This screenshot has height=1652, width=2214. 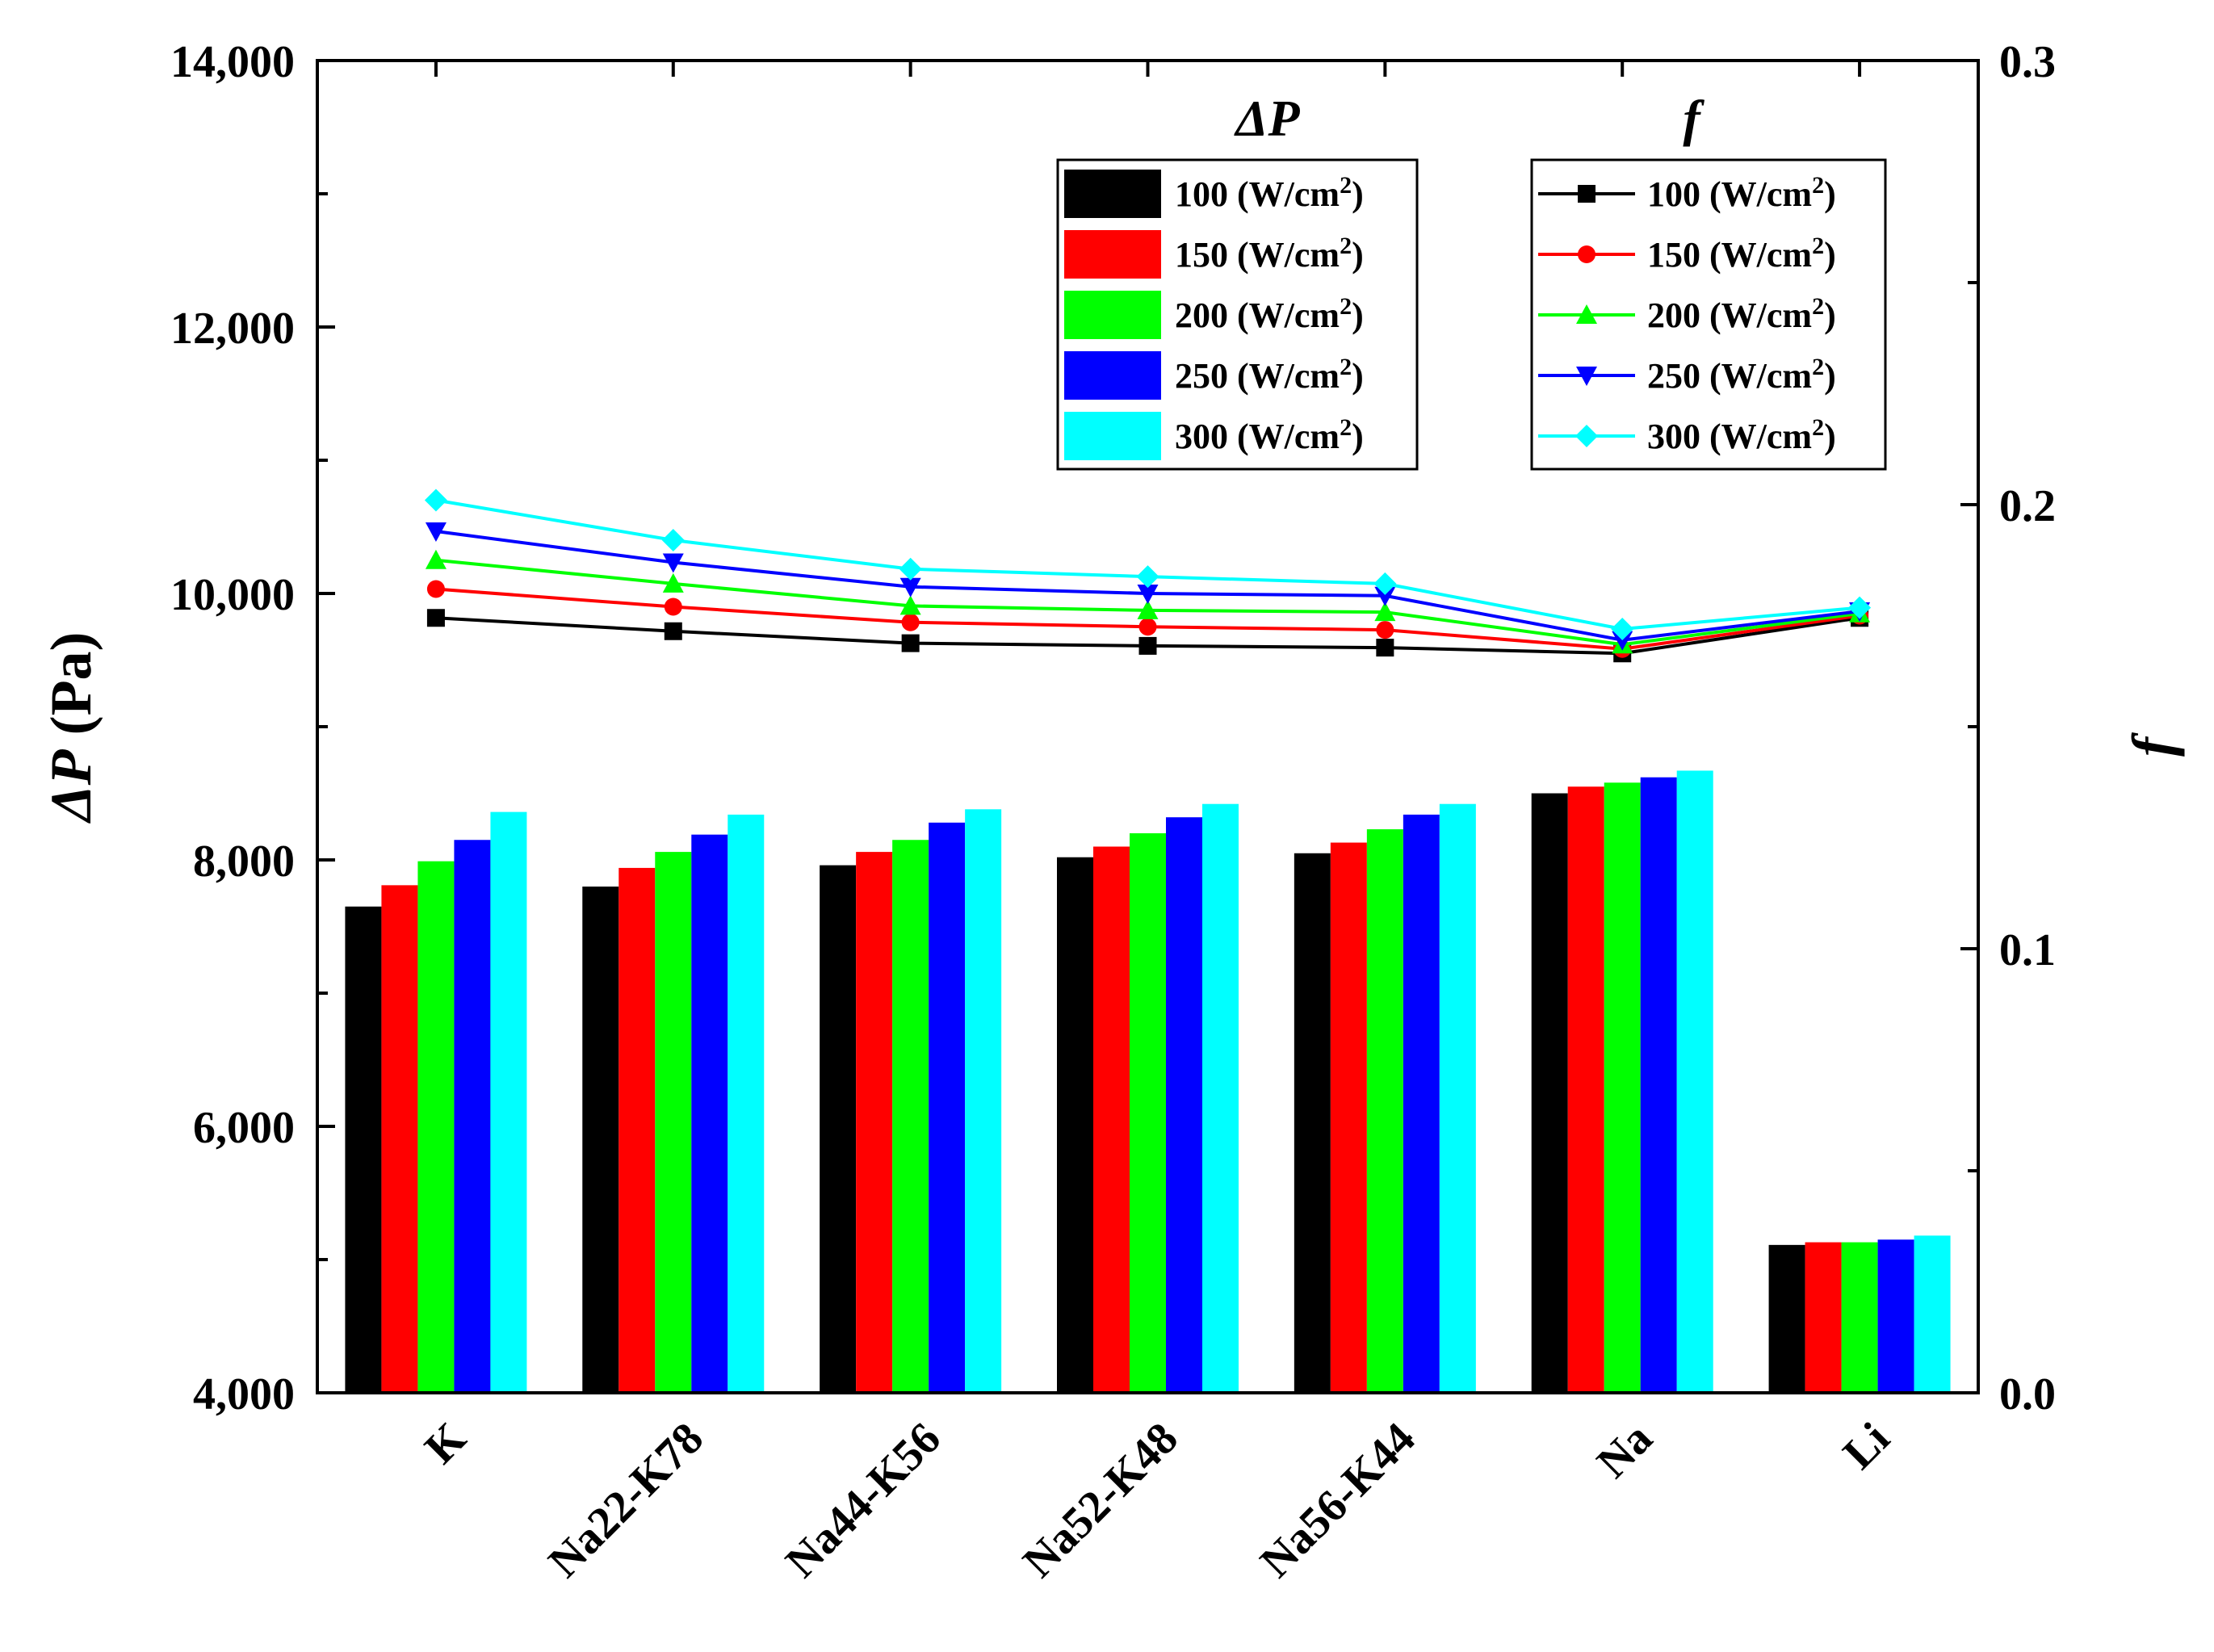 I want to click on y-axis-title: ΔP (Pa), so click(x=71, y=727).